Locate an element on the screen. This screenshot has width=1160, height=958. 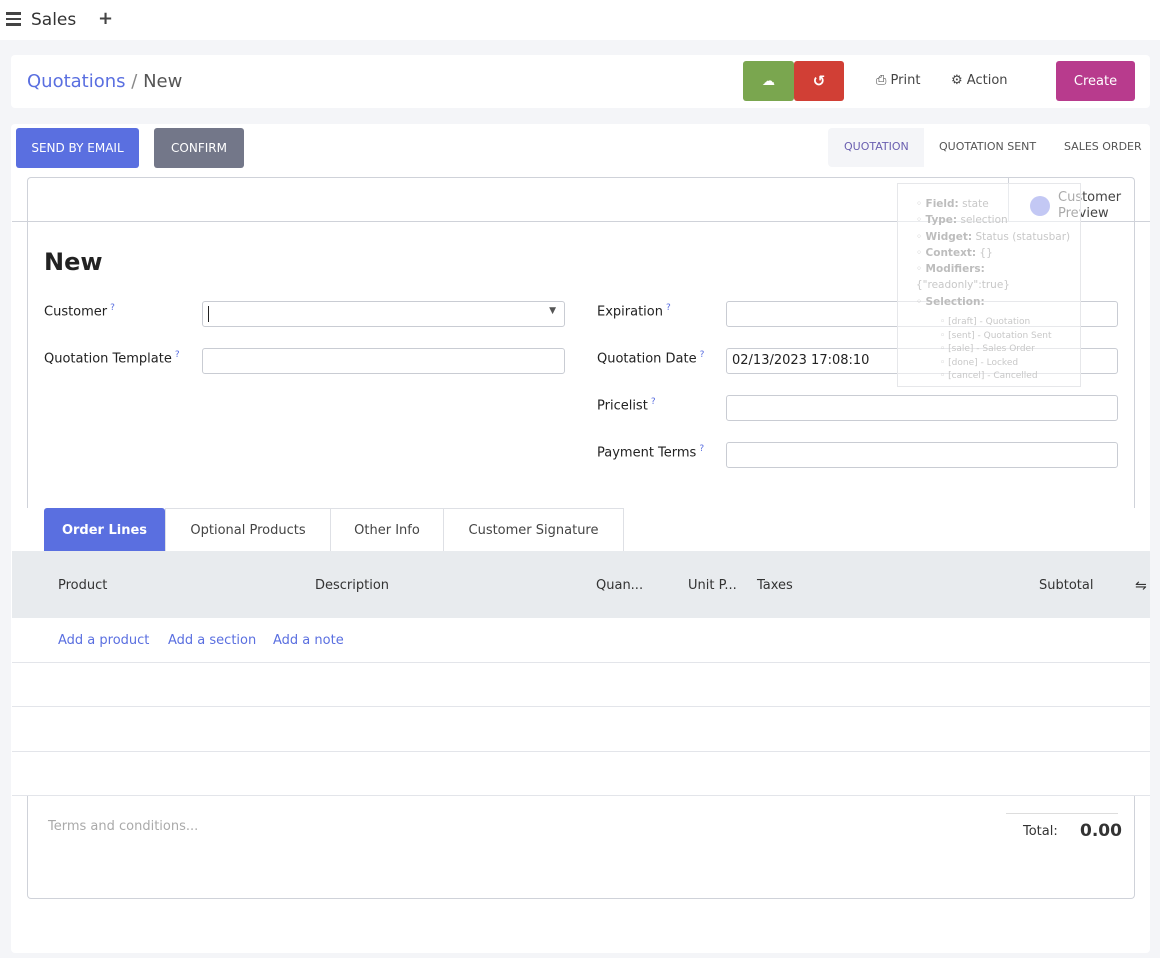
quotation-date-label: Quotation Date? is located at coordinates (651, 358).